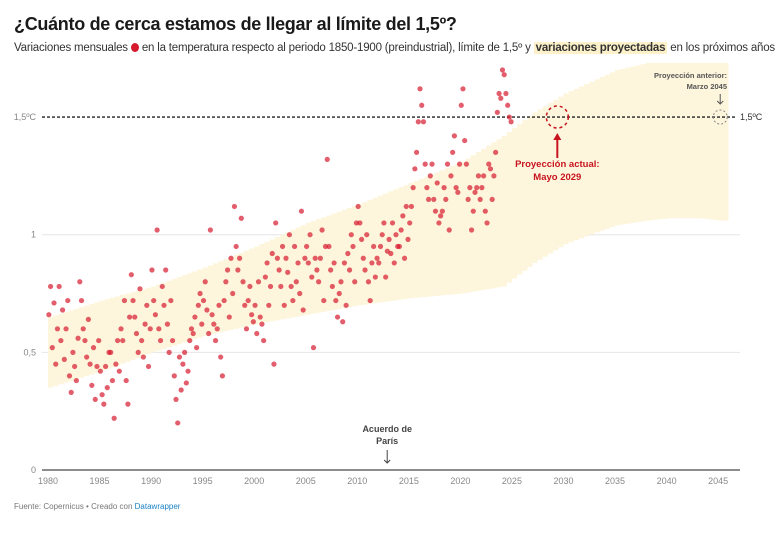 The height and width of the screenshot is (534, 777). Describe the element at coordinates (100, 481) in the screenshot. I see `x-tick-label: 1985` at that location.